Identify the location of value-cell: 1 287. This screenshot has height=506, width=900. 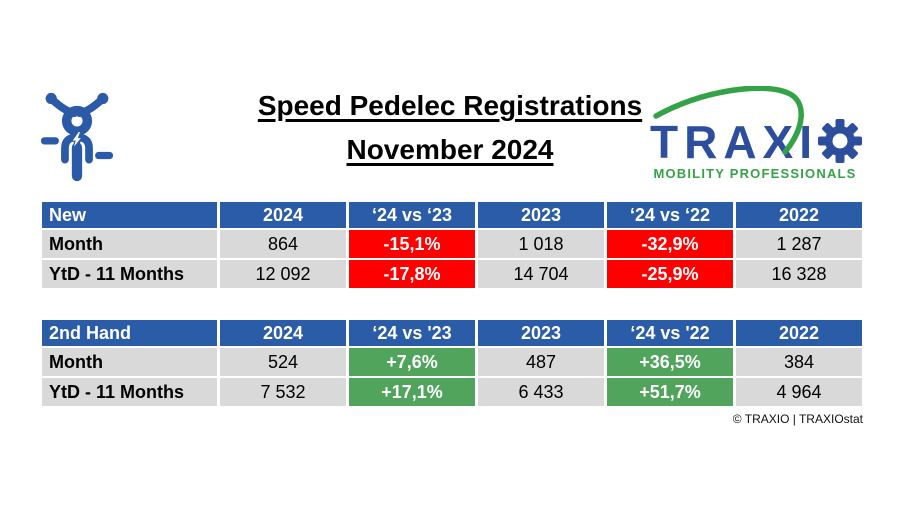
(799, 244).